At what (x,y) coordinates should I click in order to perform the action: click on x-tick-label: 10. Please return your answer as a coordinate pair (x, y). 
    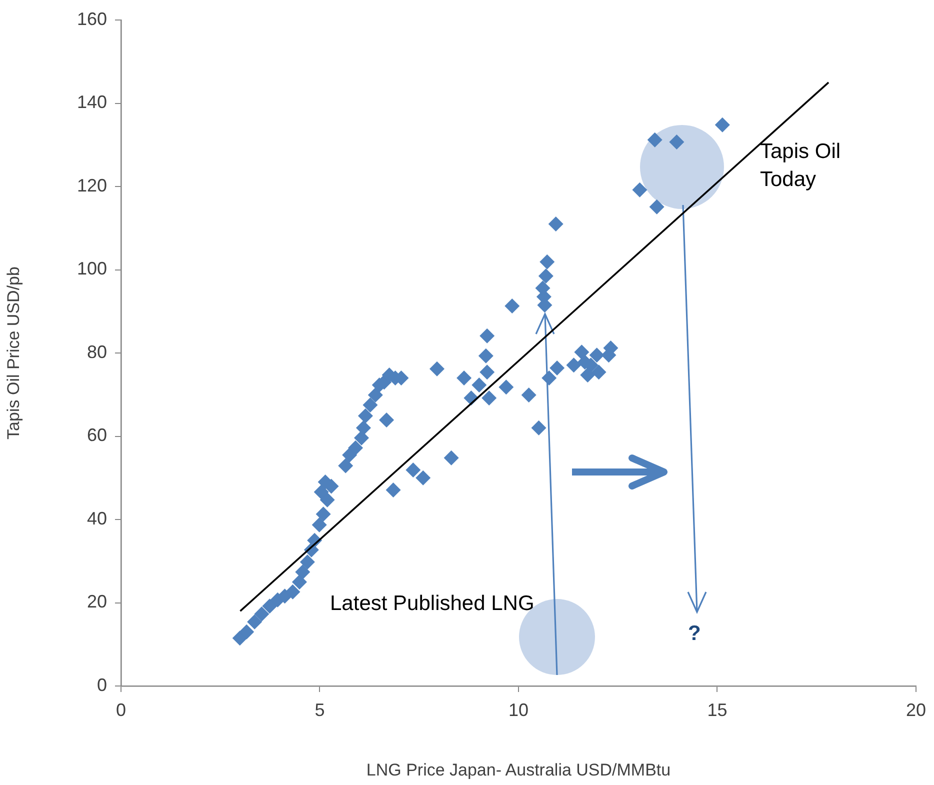
    Looking at the image, I should click on (518, 710).